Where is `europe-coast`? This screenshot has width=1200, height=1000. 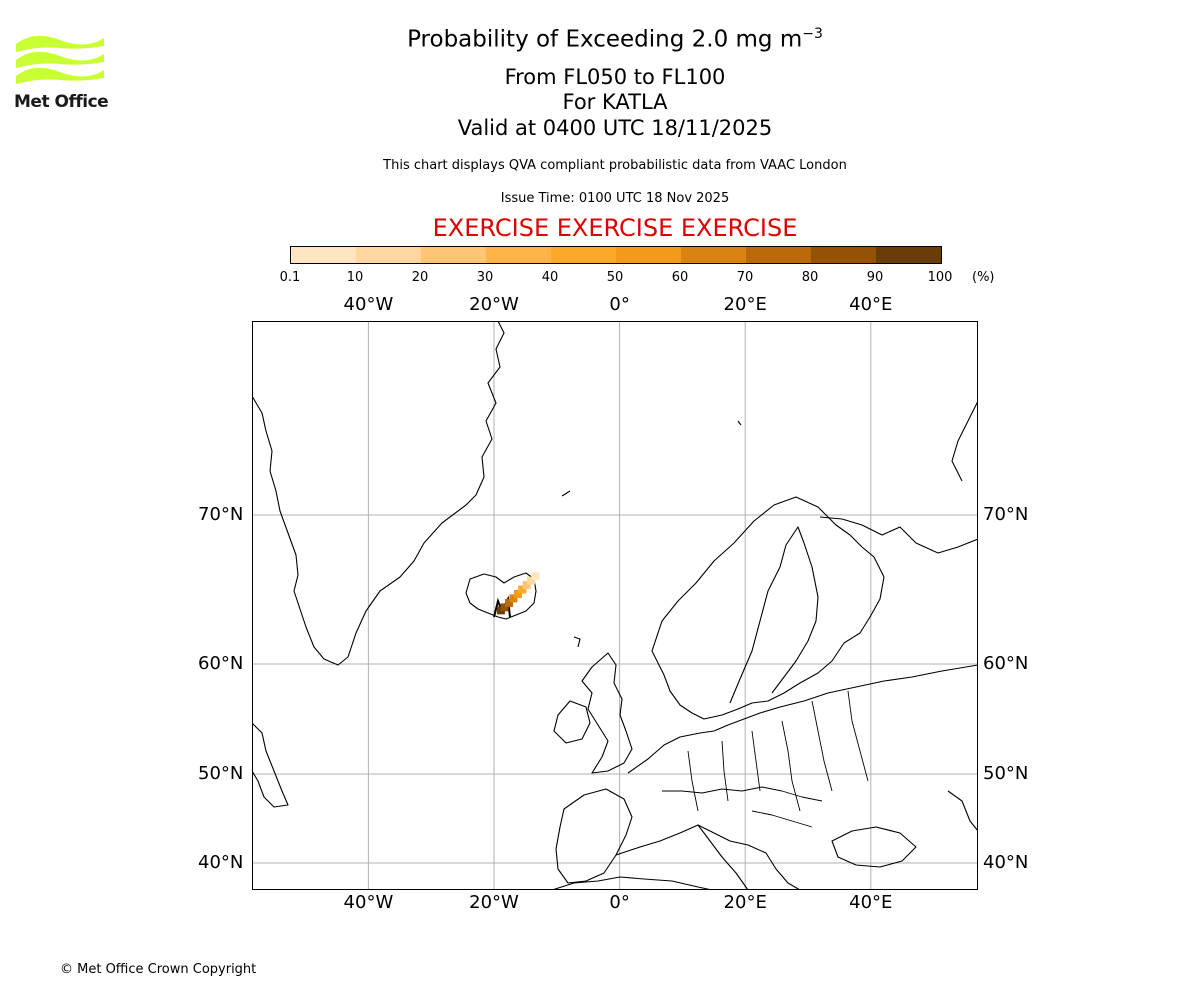 europe-coast is located at coordinates (802, 719).